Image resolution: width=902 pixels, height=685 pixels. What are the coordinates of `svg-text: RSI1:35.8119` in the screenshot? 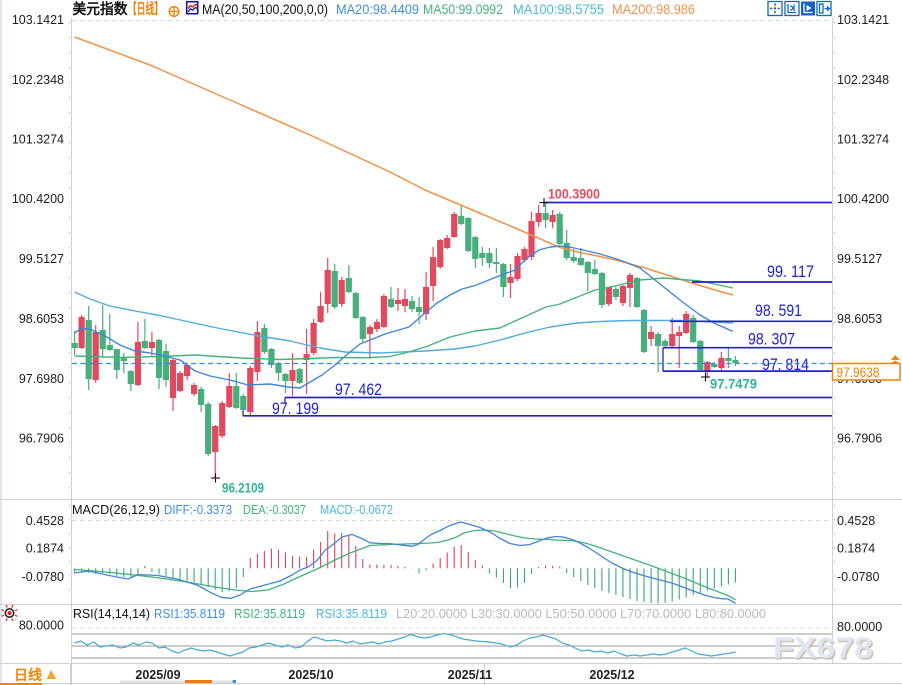 It's located at (189, 613).